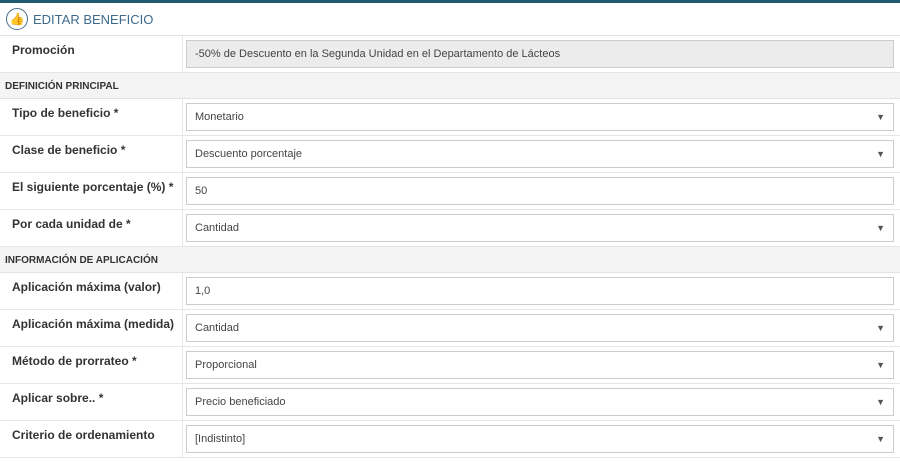 Image resolution: width=900 pixels, height=461 pixels. I want to click on field-label: Tipo de beneficio *, so click(91, 117).